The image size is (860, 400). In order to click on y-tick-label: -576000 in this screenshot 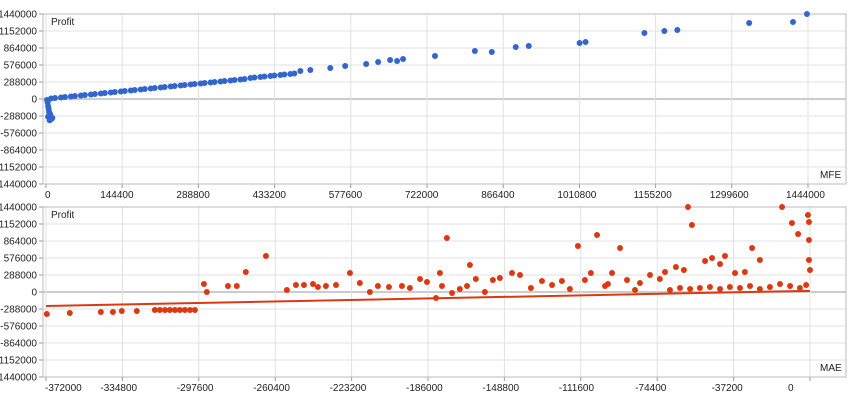, I will do `click(18, 327)`.